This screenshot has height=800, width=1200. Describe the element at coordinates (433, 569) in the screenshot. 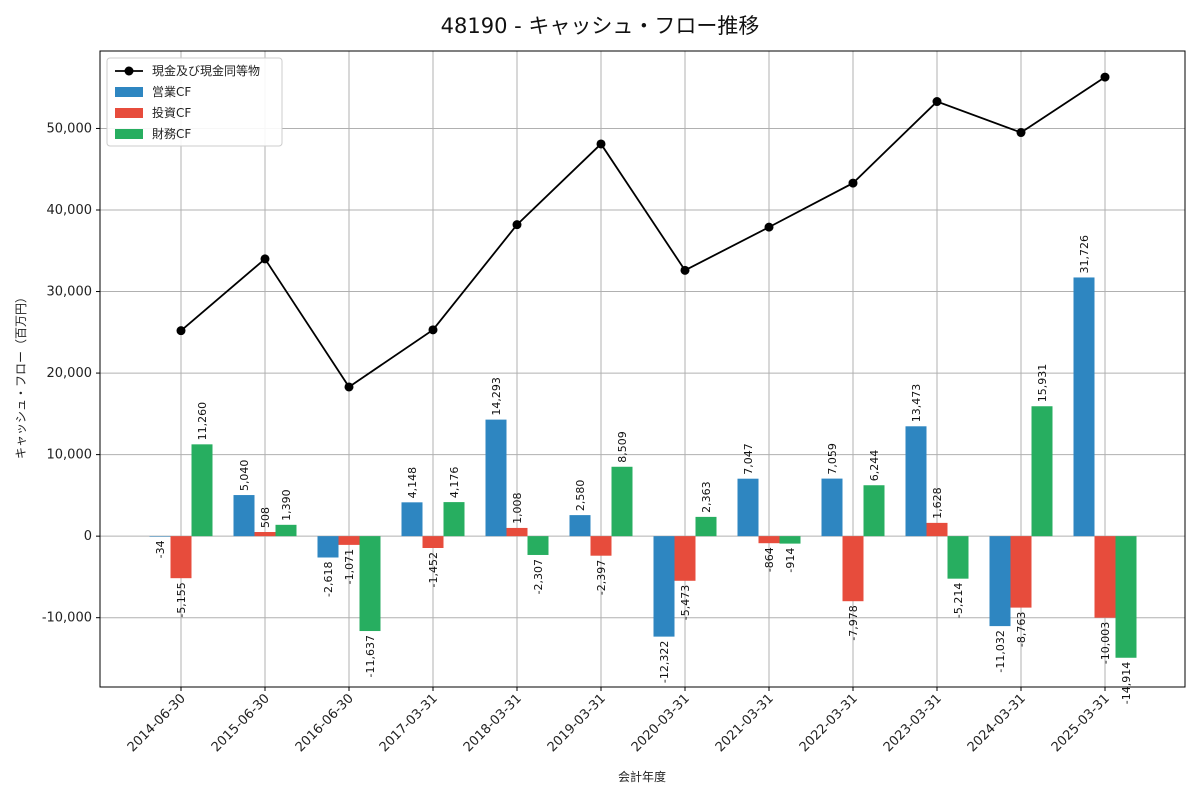

I see `data-label: -1,452` at that location.